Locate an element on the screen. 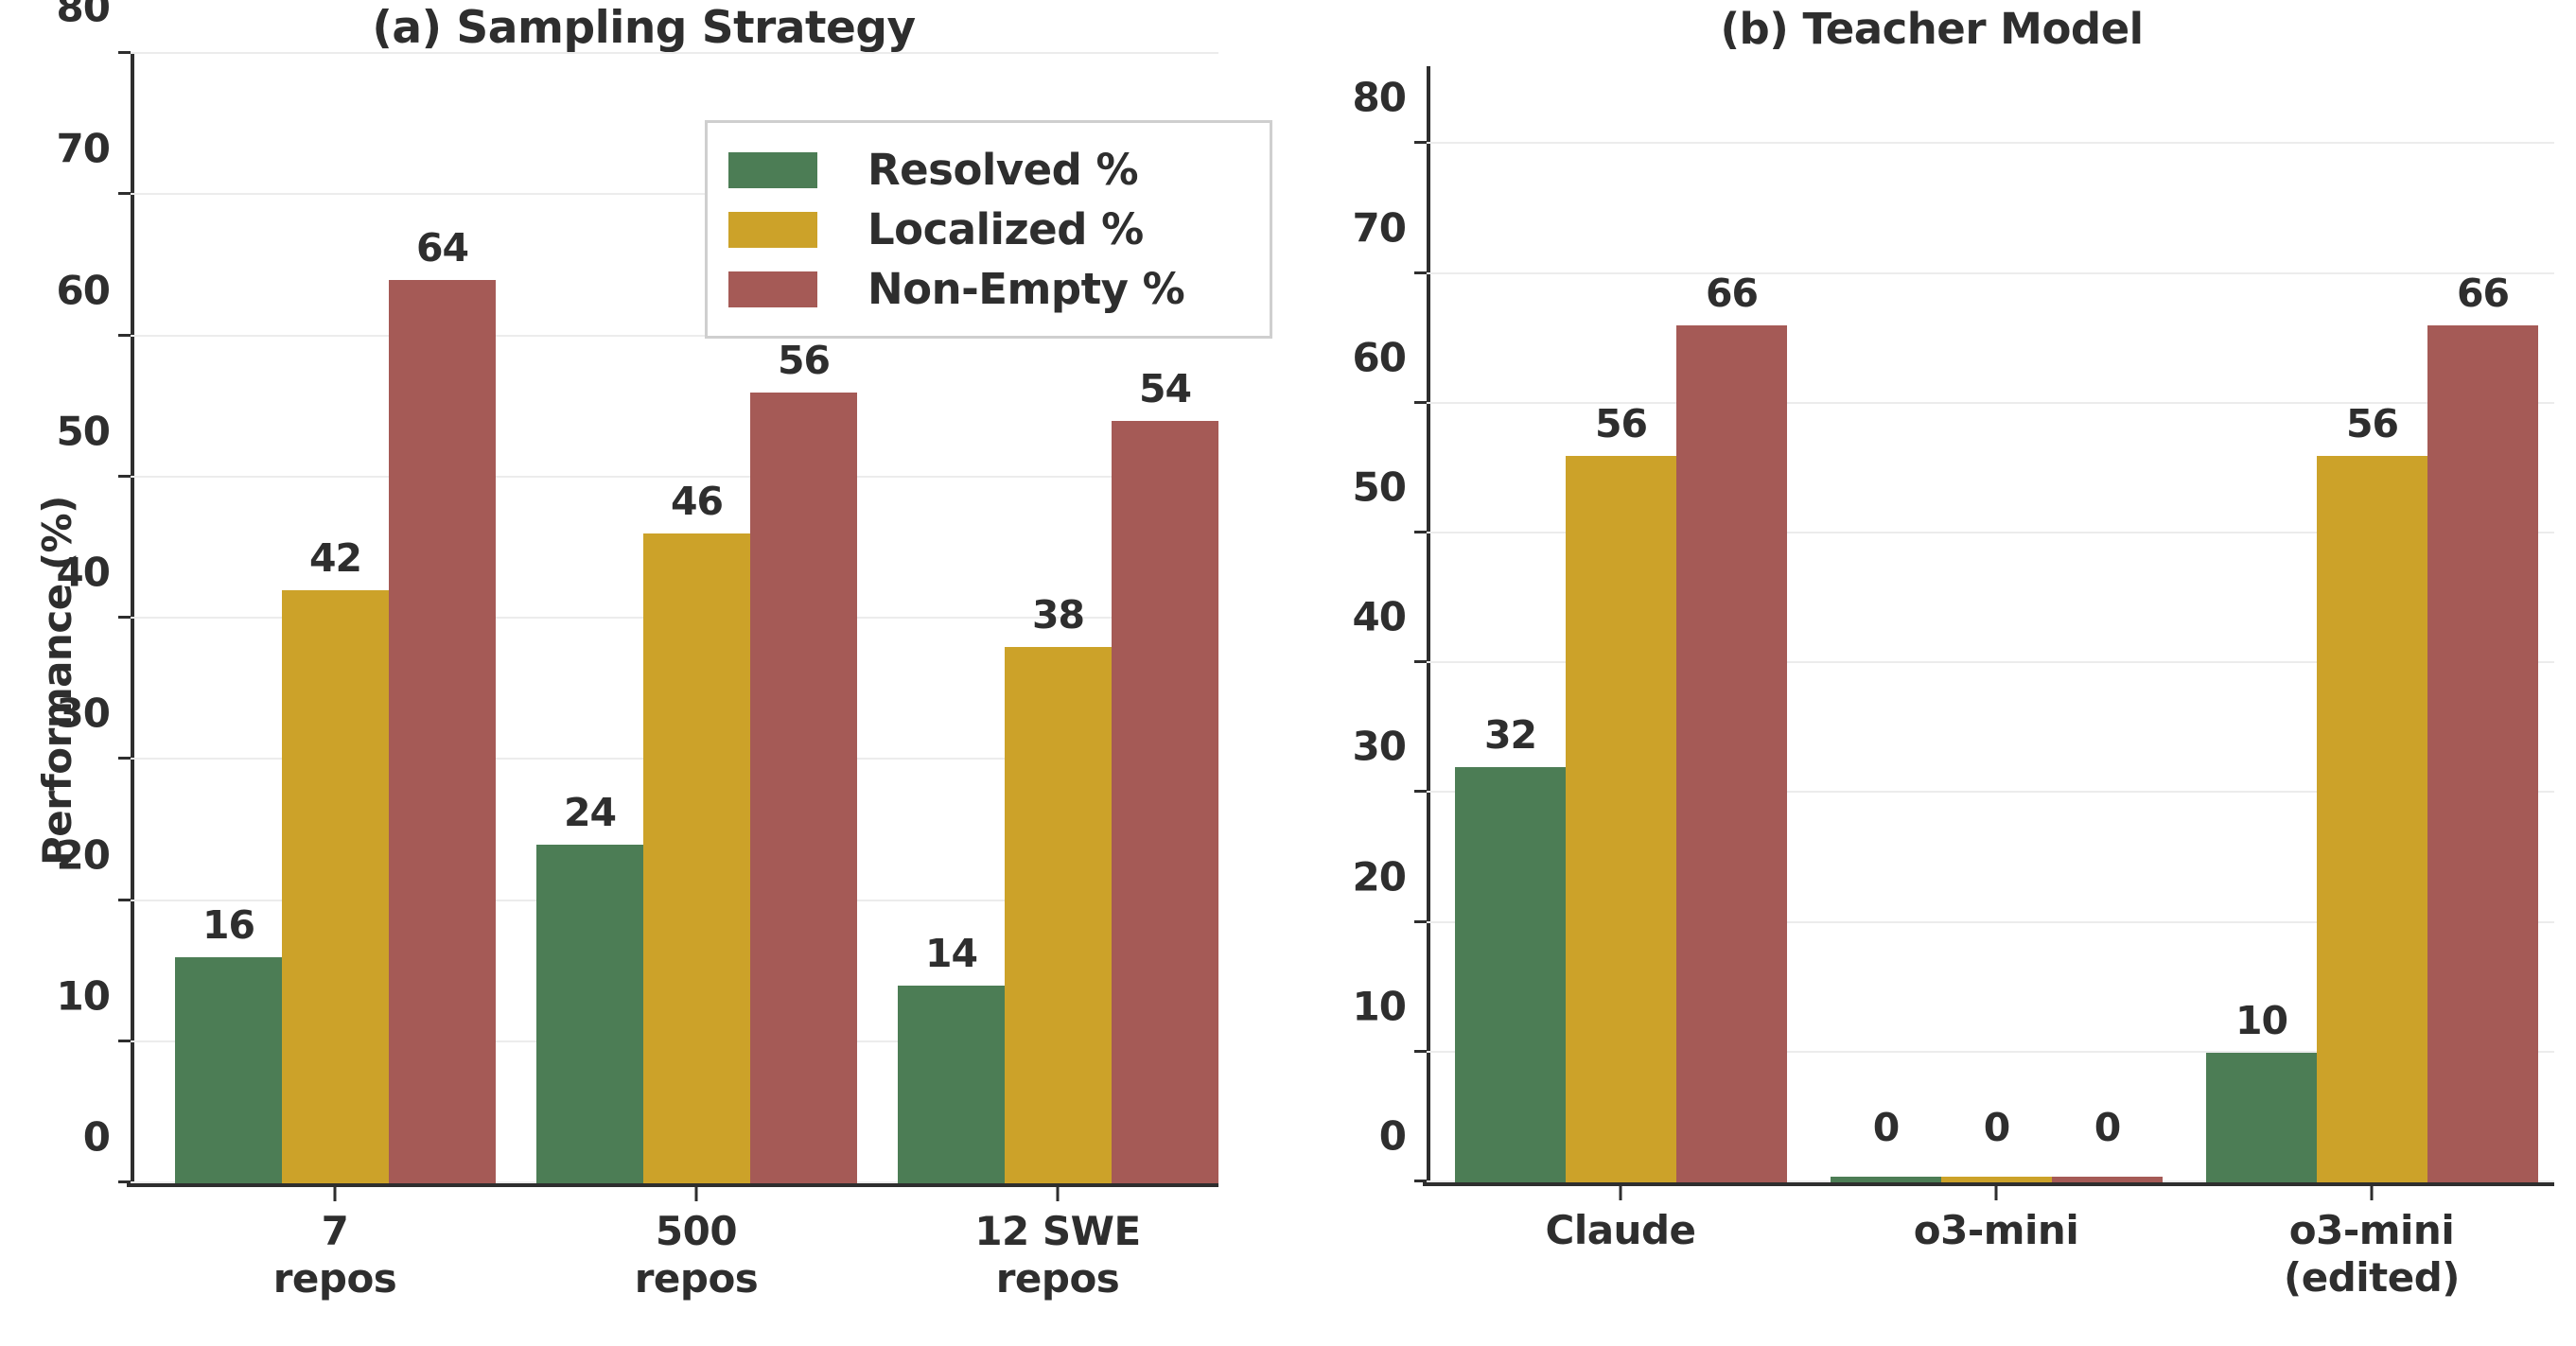 This screenshot has height=1346, width=2576. bar-value-a-g2-nonempty: 54 is located at coordinates (1165, 389).